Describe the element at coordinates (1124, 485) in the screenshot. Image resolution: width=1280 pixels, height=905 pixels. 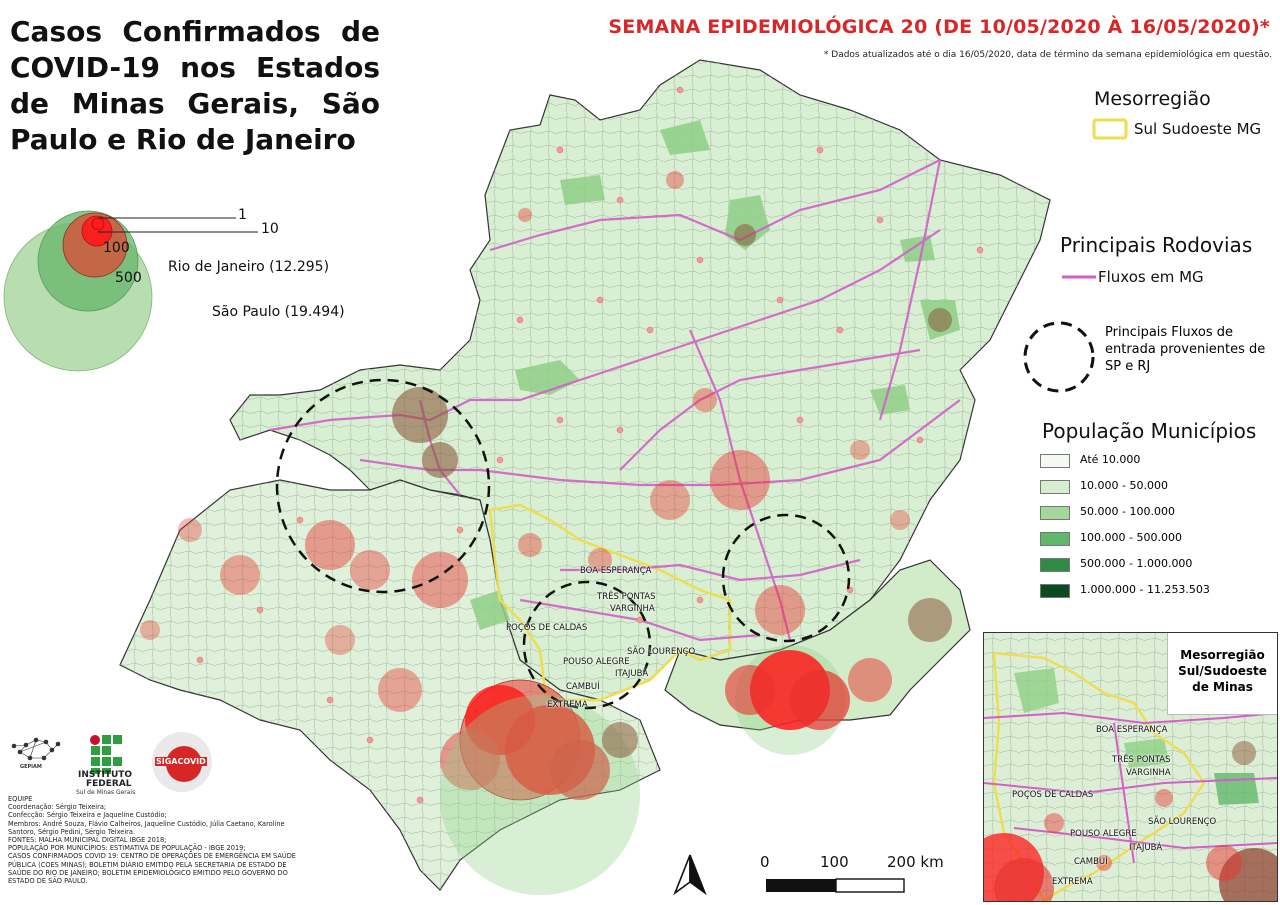
I see `pop-class-label: 10.000 - 50.000` at that location.